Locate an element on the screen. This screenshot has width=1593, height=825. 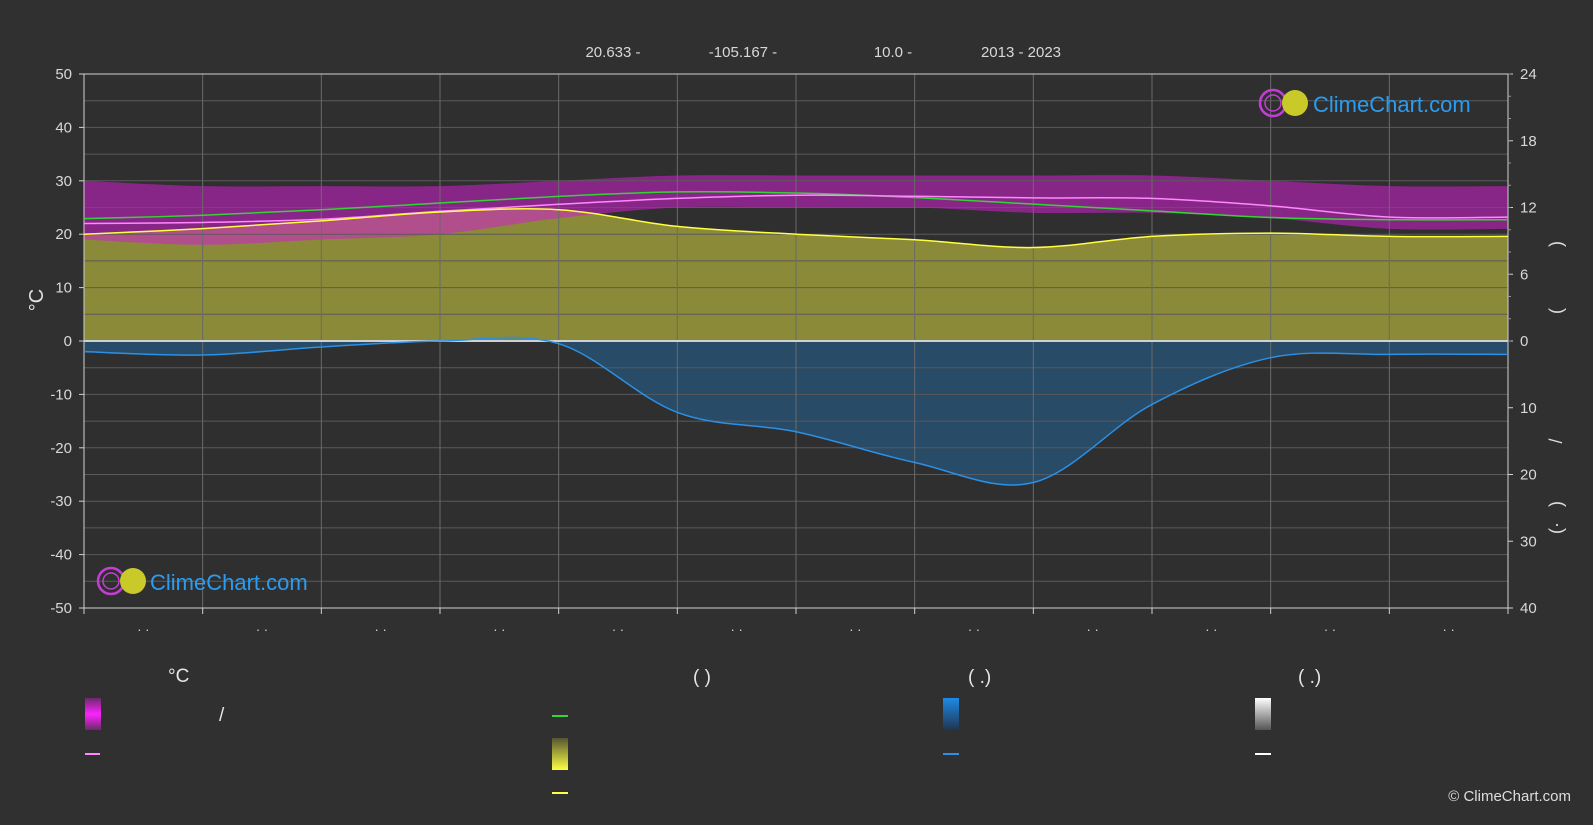
left-tick-label: 50 is located at coordinates (63, 74).